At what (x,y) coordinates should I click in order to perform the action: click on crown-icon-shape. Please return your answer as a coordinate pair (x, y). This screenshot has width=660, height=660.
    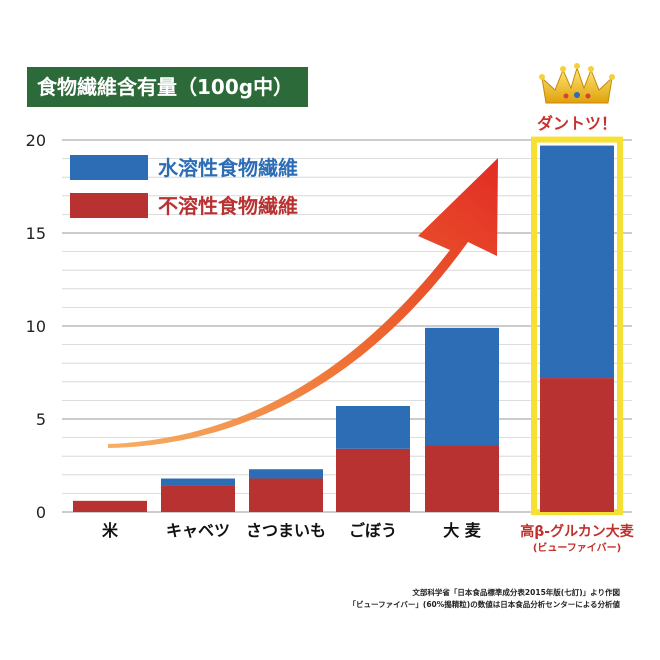
    Looking at the image, I should click on (577, 85).